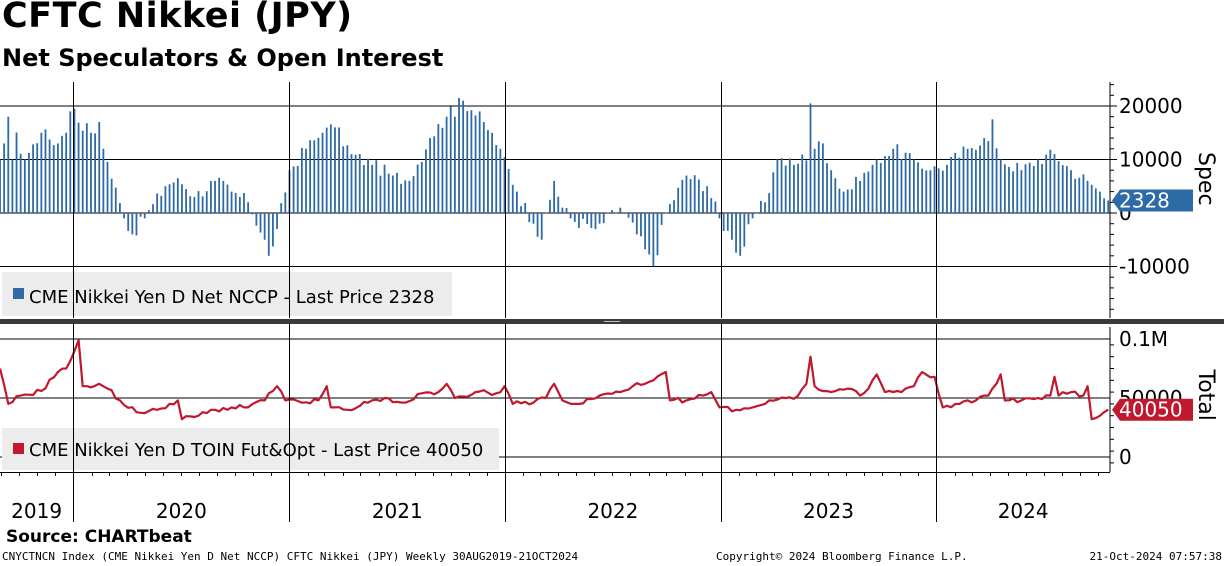 The image size is (1224, 566). Describe the element at coordinates (181, 511) in the screenshot. I see `x-year-label: 2020` at that location.